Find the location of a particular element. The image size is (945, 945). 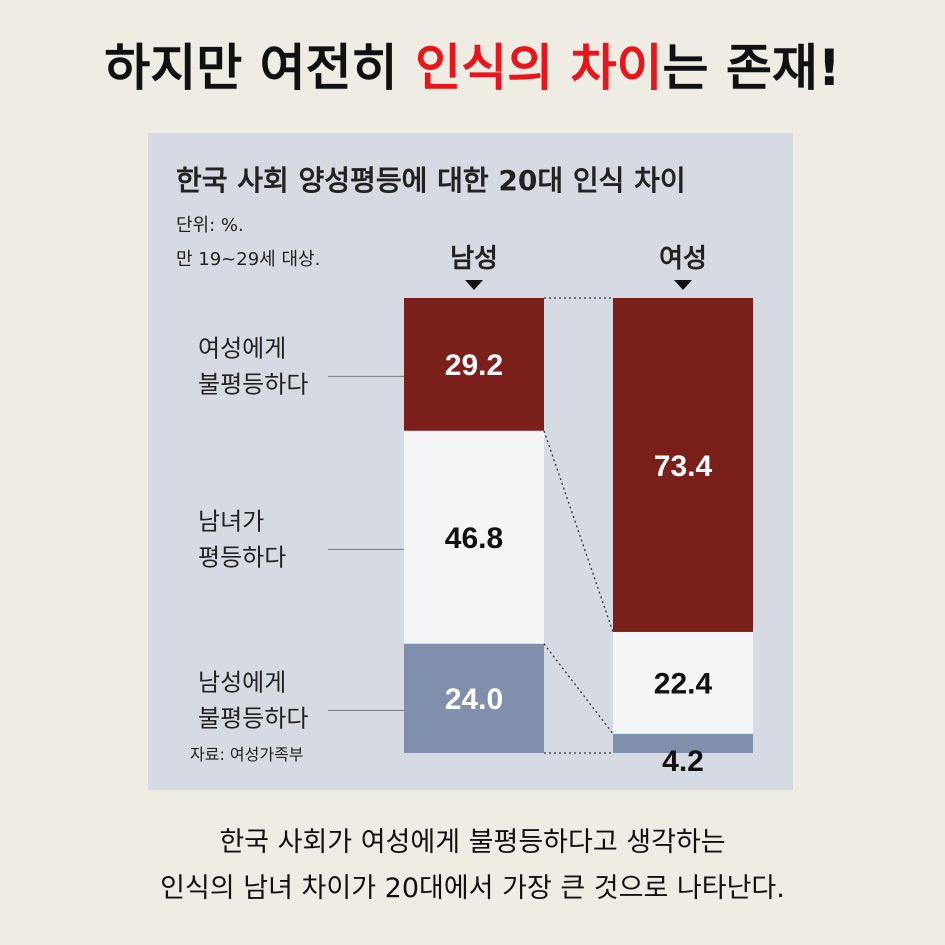

series-label-0-line-1: 불평등하다 is located at coordinates (253, 384).